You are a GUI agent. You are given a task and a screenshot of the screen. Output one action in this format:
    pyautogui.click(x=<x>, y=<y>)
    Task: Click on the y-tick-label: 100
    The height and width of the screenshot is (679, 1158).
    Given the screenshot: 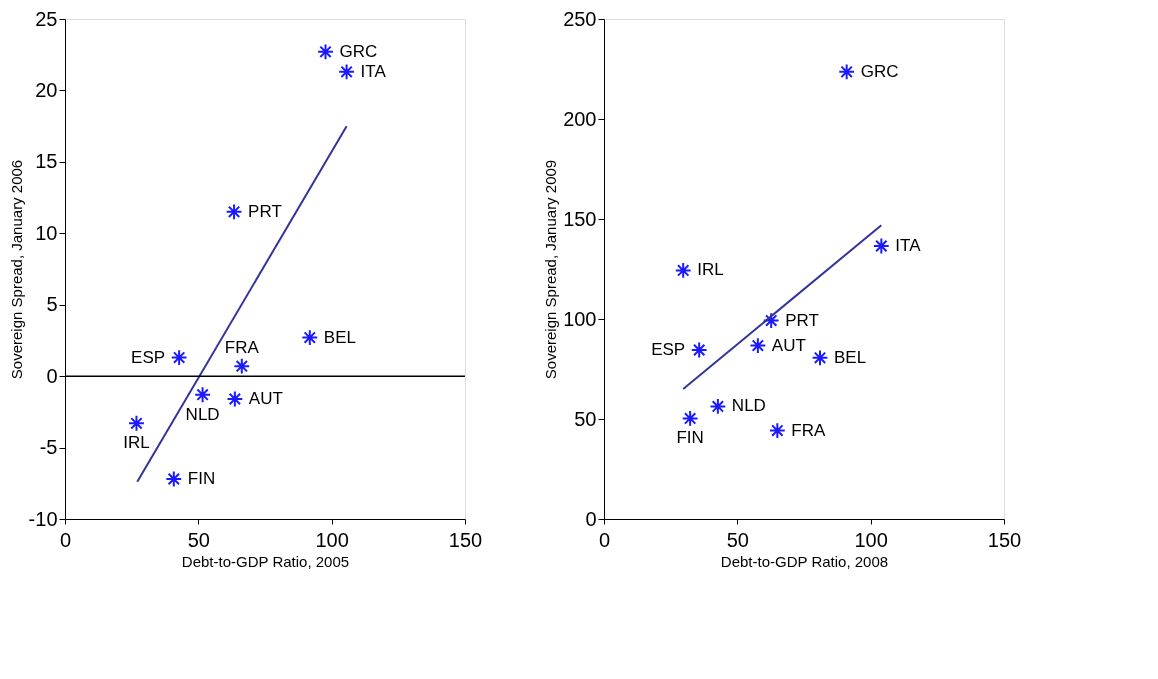 What is the action you would take?
    pyautogui.click(x=580, y=318)
    